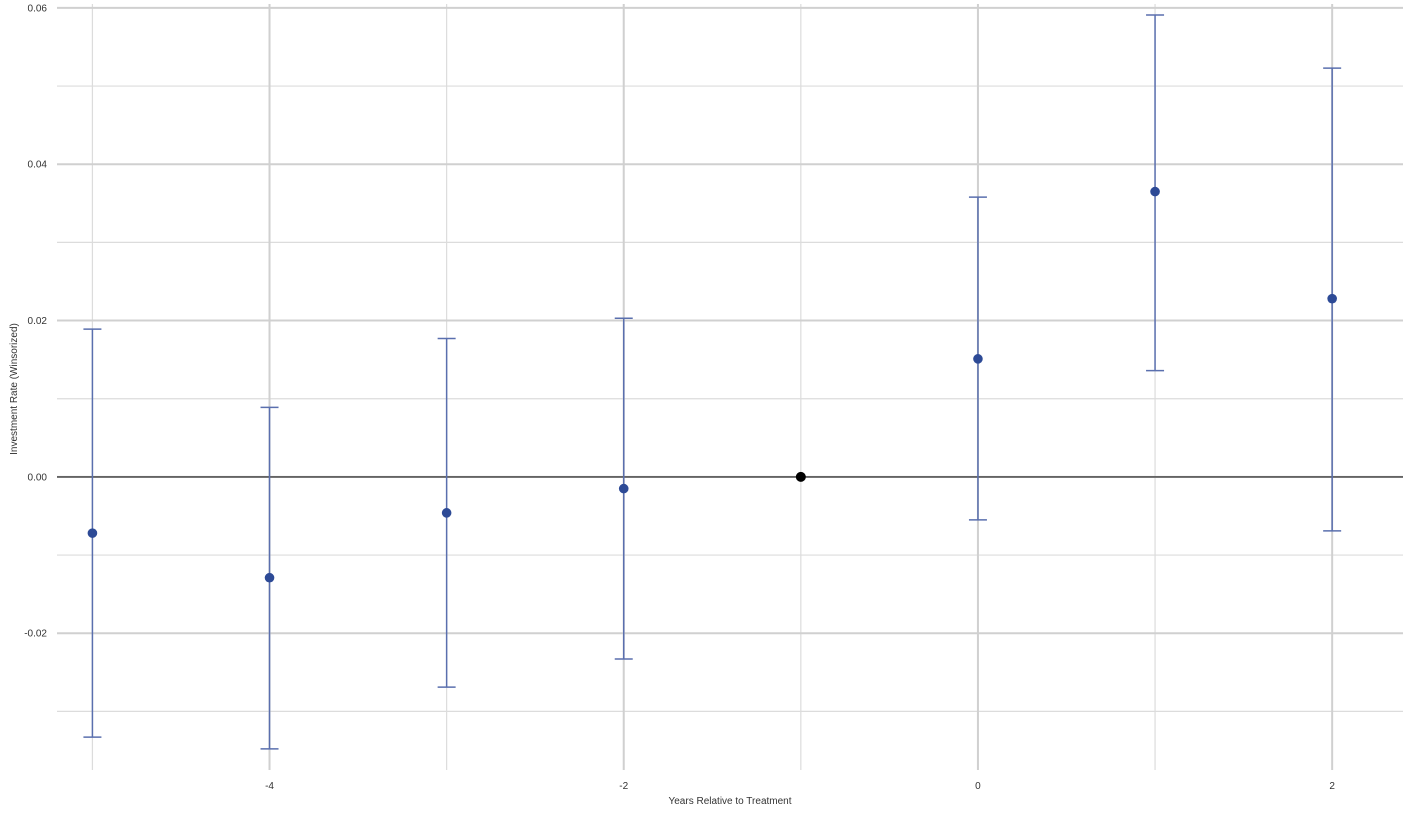 Image resolution: width=1413 pixels, height=817 pixels. I want to click on x-tick-label: 0, so click(978, 786).